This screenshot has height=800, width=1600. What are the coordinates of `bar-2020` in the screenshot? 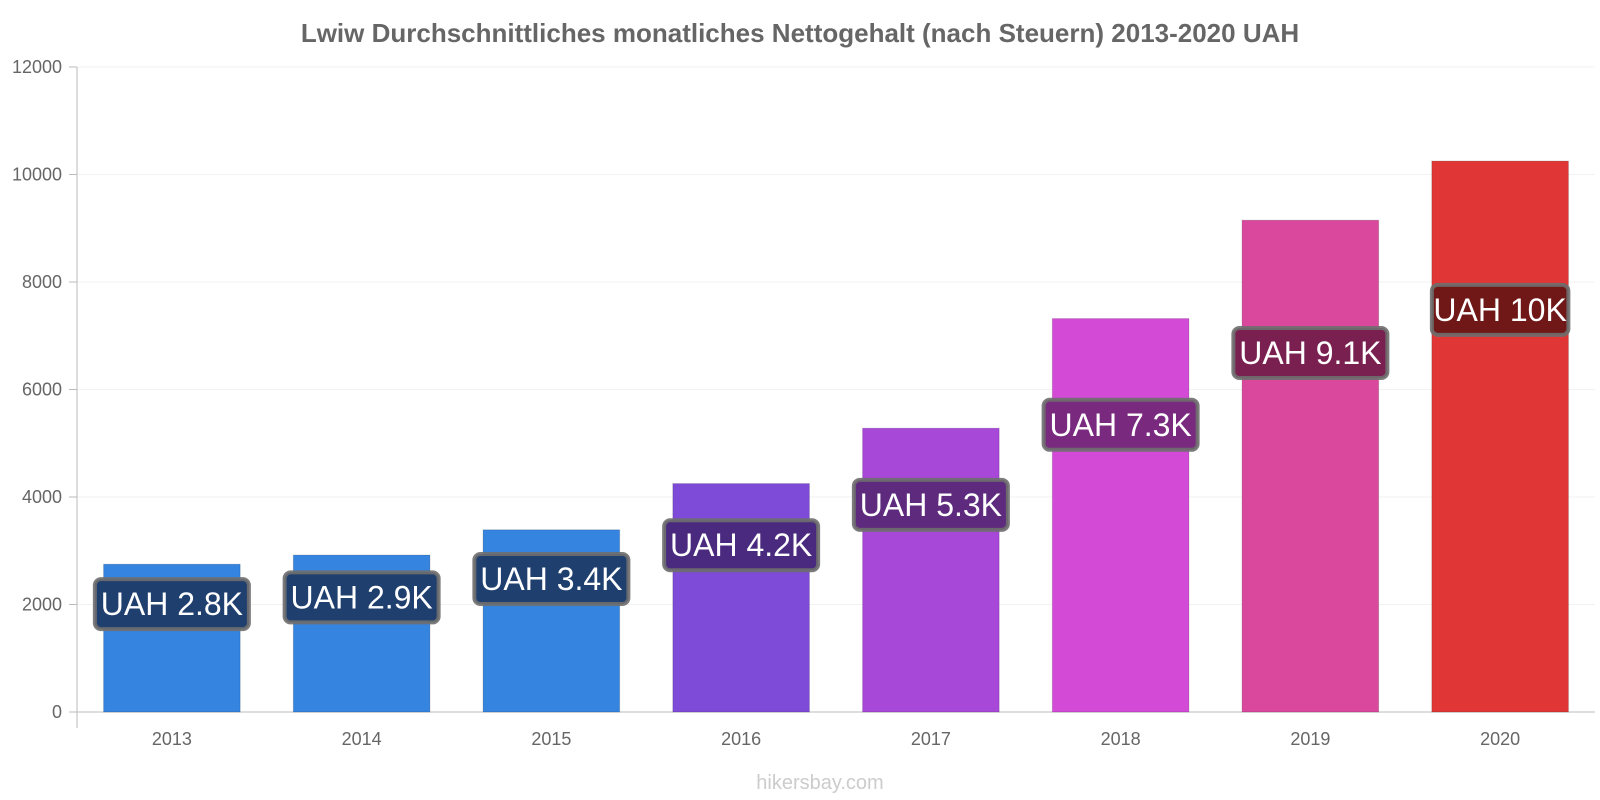 It's located at (1500, 436).